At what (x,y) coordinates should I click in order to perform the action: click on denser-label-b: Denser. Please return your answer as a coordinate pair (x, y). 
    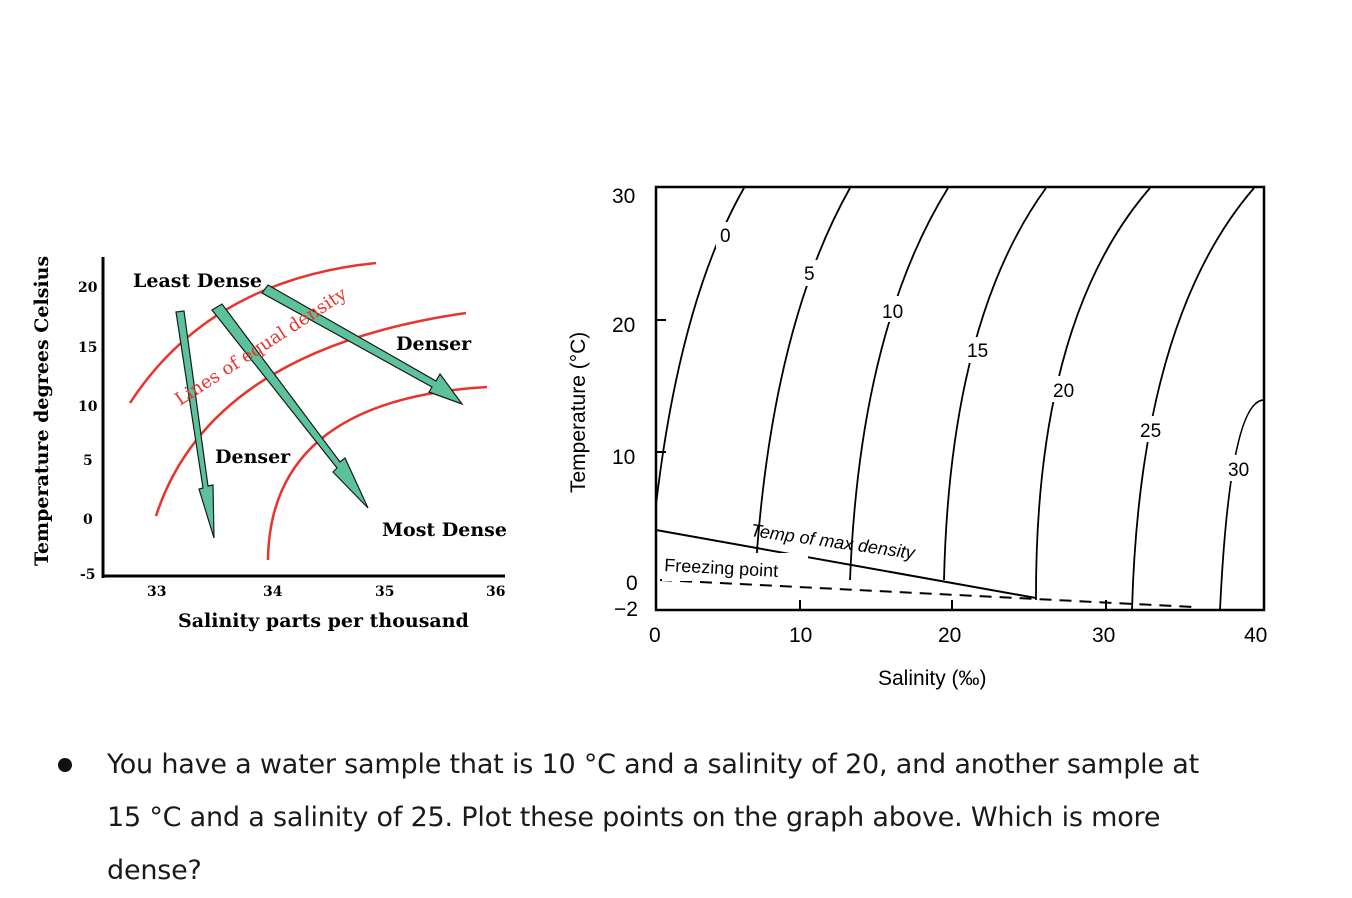
    Looking at the image, I should click on (253, 457).